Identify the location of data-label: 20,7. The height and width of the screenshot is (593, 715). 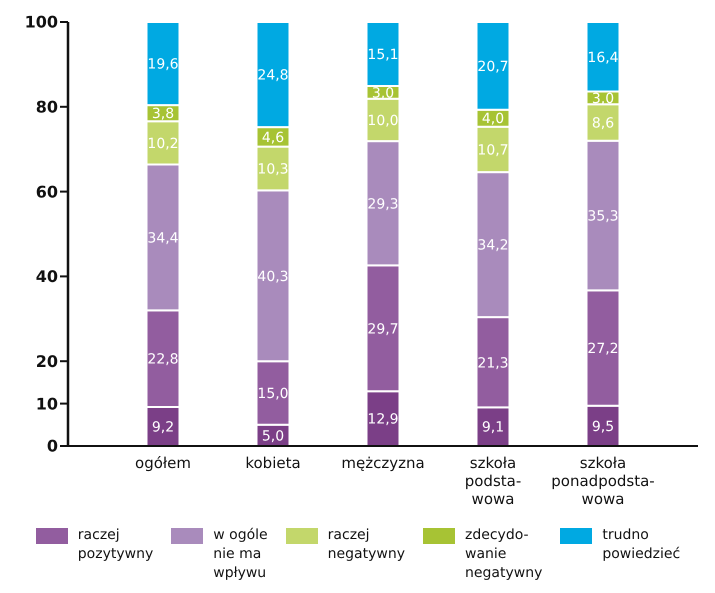
(493, 66).